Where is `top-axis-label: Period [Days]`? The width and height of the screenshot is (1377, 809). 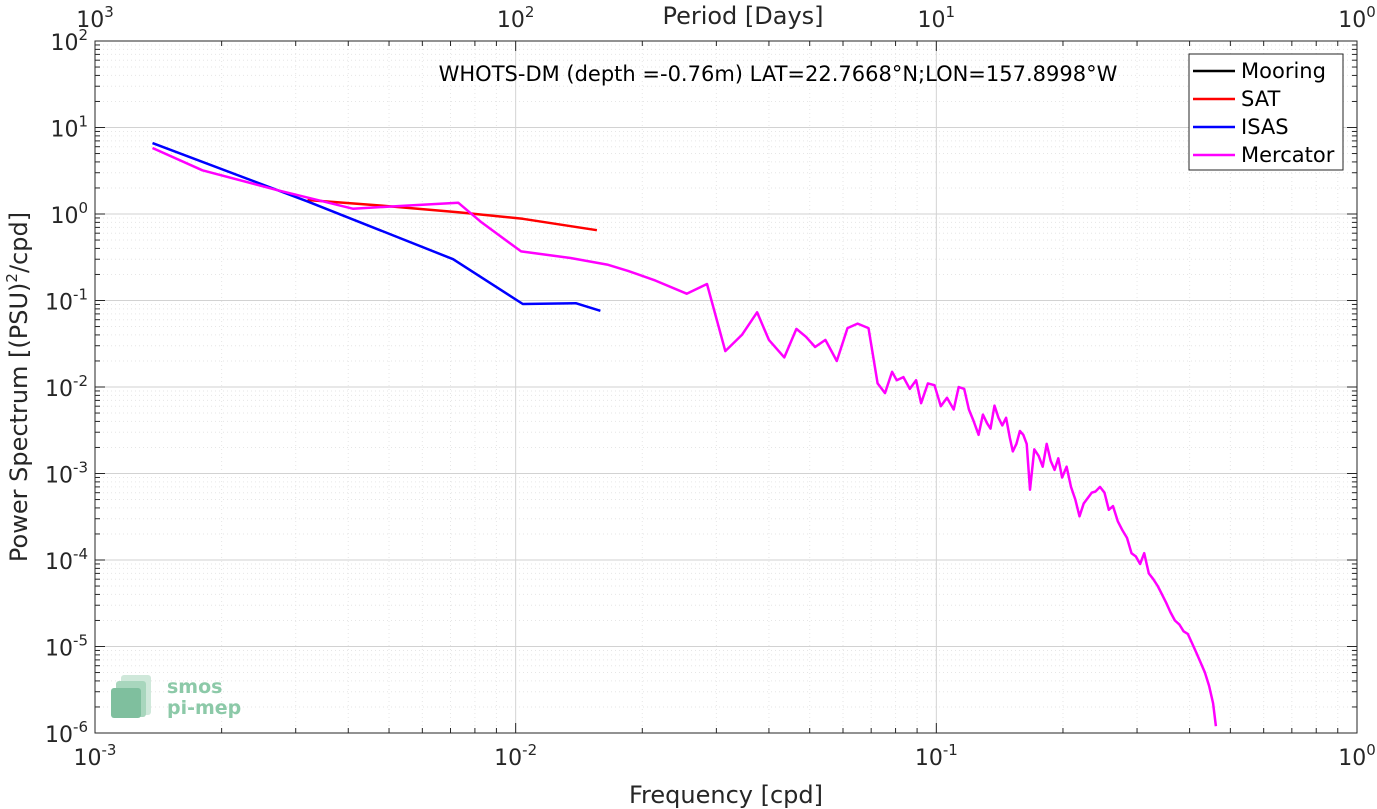 top-axis-label: Period [Days] is located at coordinates (742, 16).